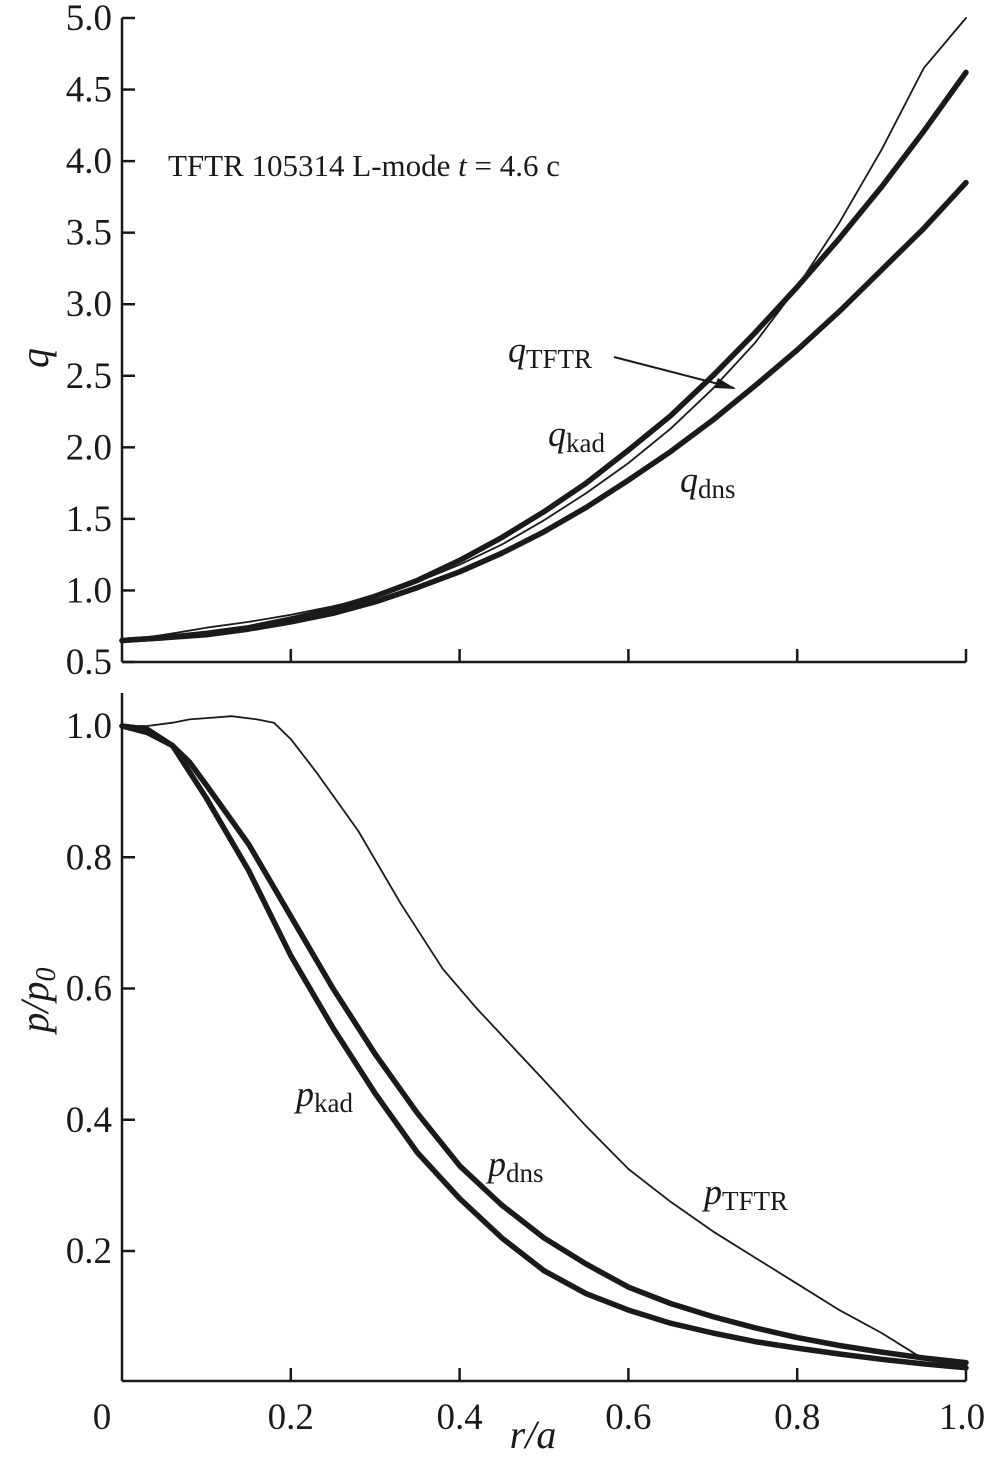 This screenshot has width=994, height=1461. I want to click on p-kad-label: pkad, so click(323, 1096).